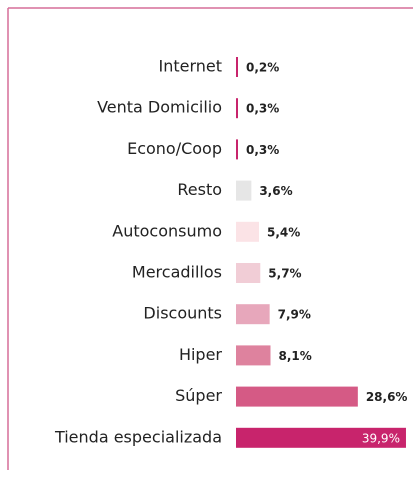 This screenshot has height=484, width=413. I want to click on category-label: Discounts, so click(182, 313).